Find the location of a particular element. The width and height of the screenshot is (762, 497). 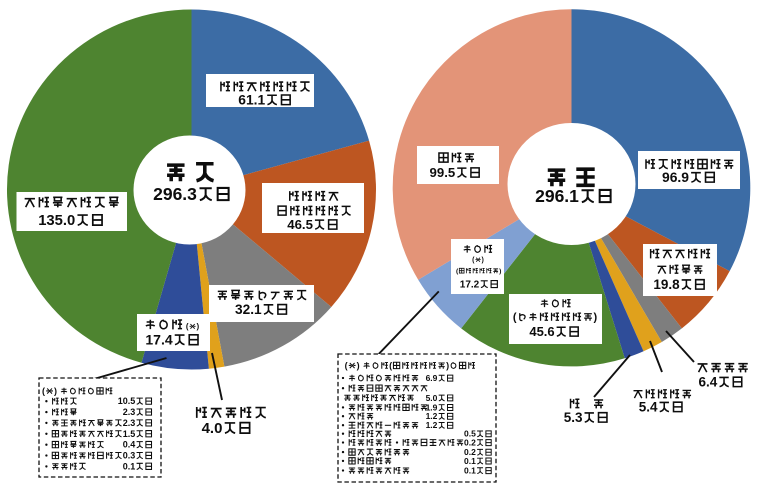

svg-text: 46.5 is located at coordinates (300, 224).